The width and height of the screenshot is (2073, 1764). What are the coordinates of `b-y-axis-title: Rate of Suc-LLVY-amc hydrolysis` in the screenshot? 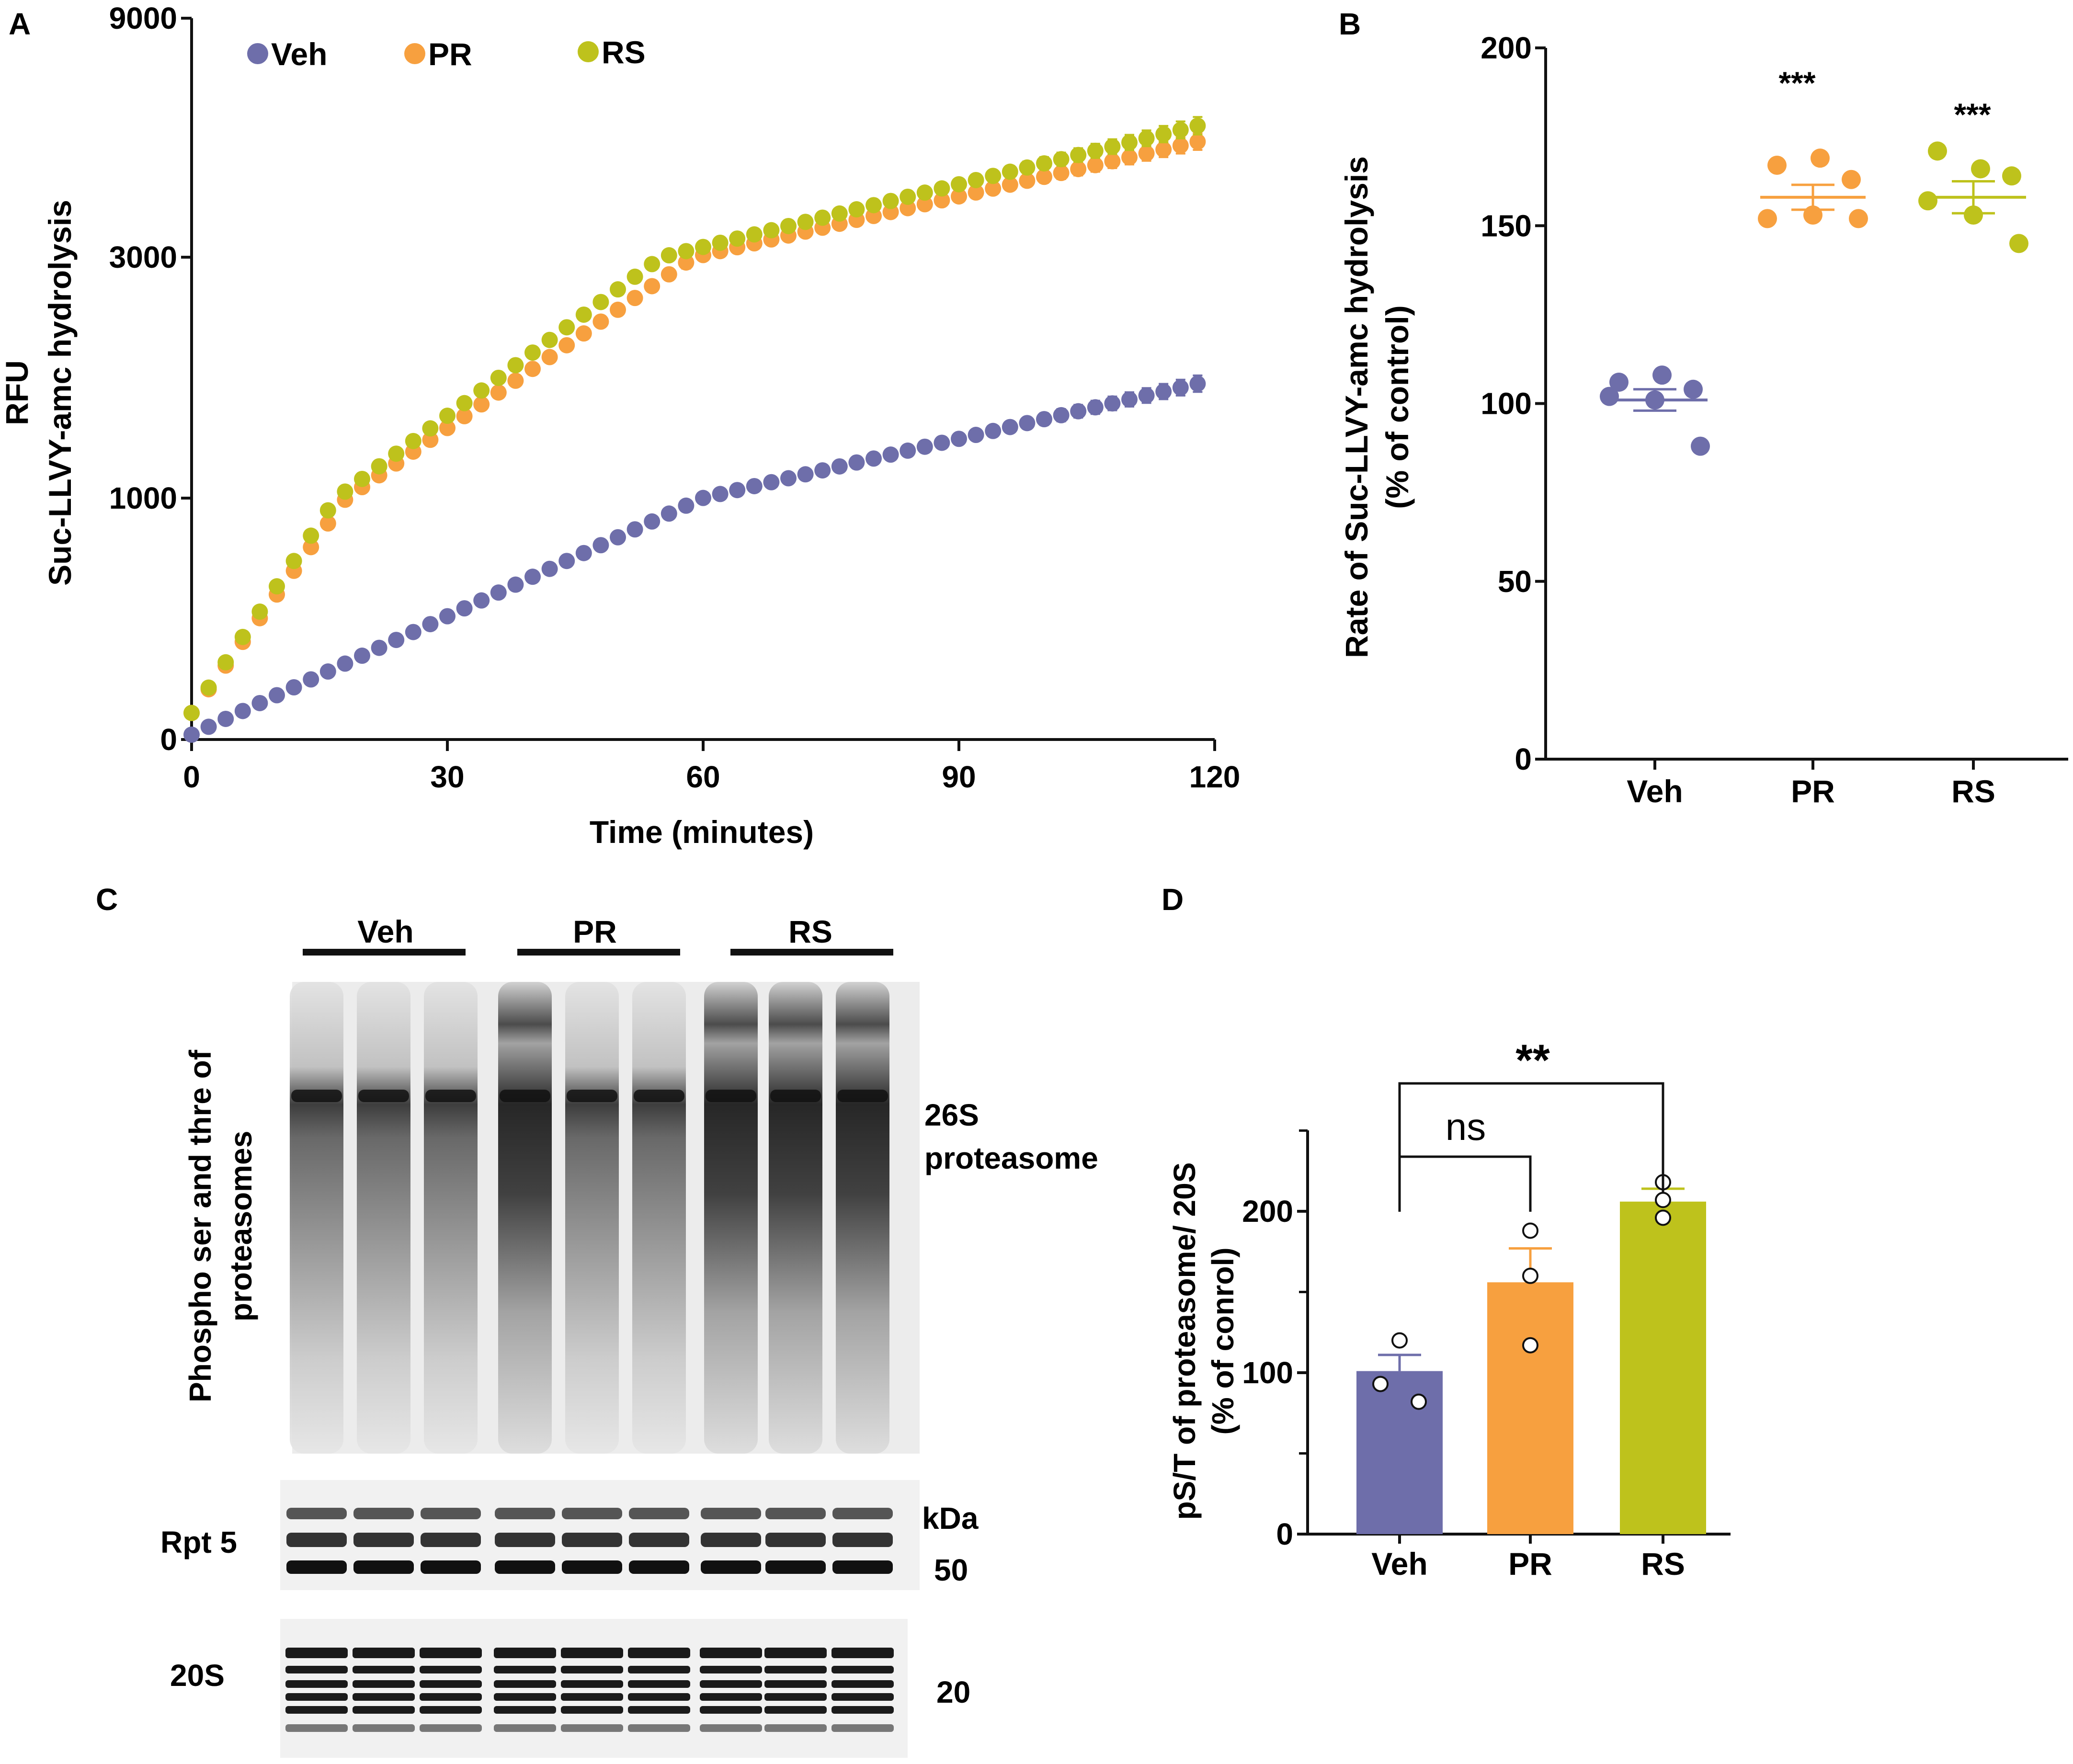 It's located at (1356, 407).